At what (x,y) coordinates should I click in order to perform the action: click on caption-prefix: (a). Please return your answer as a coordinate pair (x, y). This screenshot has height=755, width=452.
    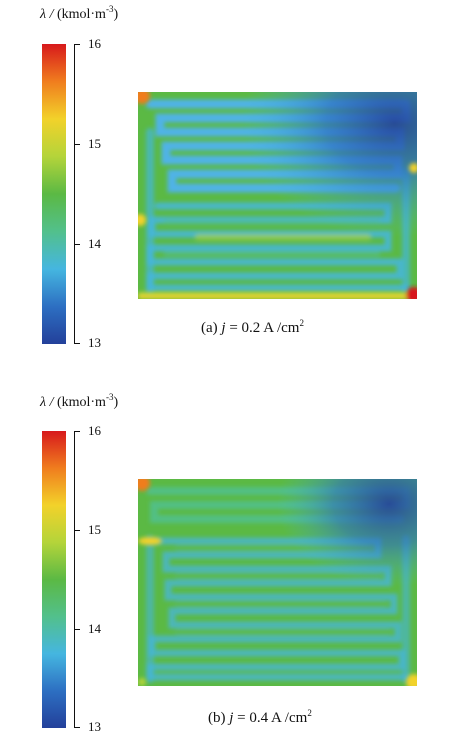
    Looking at the image, I should click on (211, 328).